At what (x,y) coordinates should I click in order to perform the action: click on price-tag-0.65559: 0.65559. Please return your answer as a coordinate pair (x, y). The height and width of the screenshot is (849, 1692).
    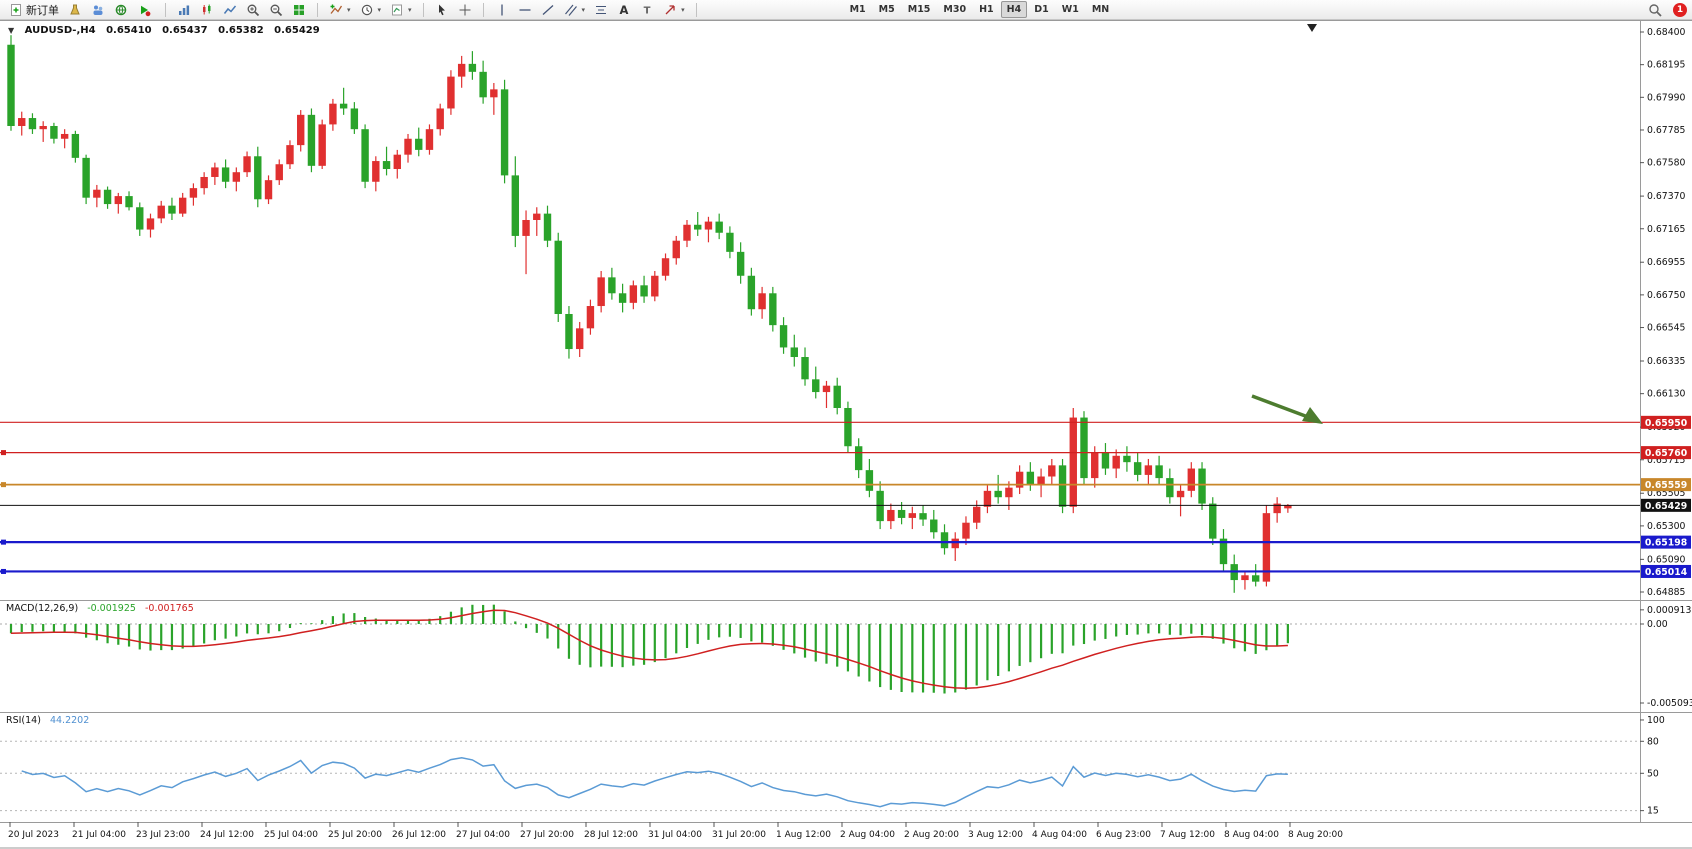
    Looking at the image, I should click on (1666, 485).